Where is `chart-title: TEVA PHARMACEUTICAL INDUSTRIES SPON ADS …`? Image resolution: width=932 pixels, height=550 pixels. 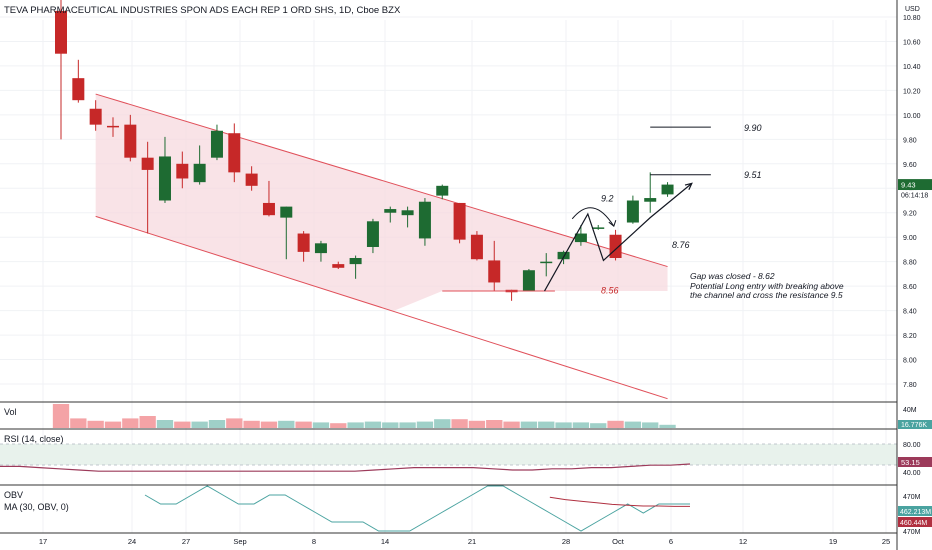 chart-title: TEVA PHARMACEUTICAL INDUSTRIES SPON ADS … is located at coordinates (202, 10).